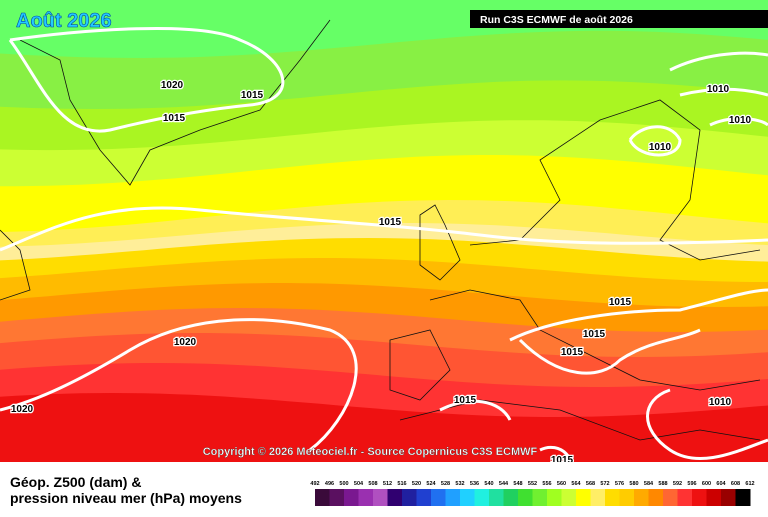 This screenshot has height=517, width=768. Describe the element at coordinates (75, 482) in the screenshot. I see `legend-title: Géop. Z500 (dam) &` at that location.